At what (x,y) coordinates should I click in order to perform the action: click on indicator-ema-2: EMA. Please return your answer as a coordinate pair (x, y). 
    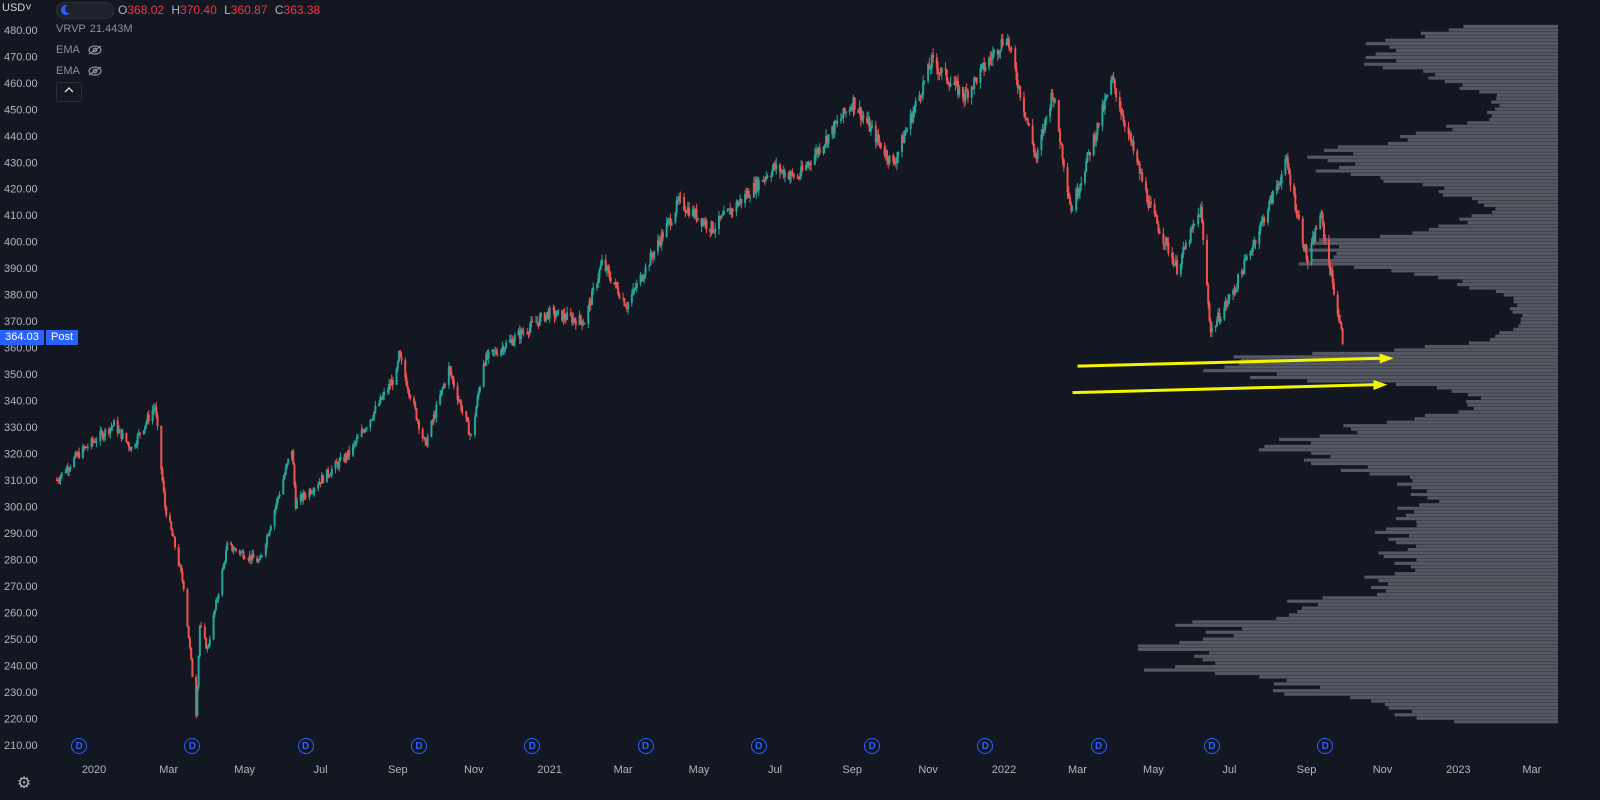
    Looking at the image, I should click on (79, 71).